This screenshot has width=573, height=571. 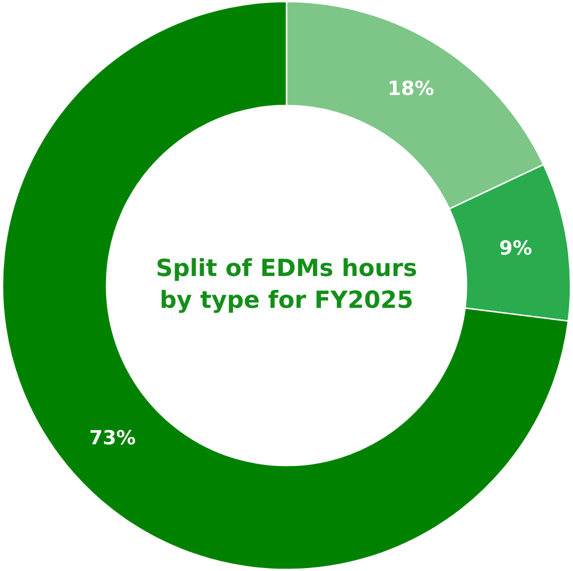 I want to click on data-label: 73%, so click(x=113, y=437).